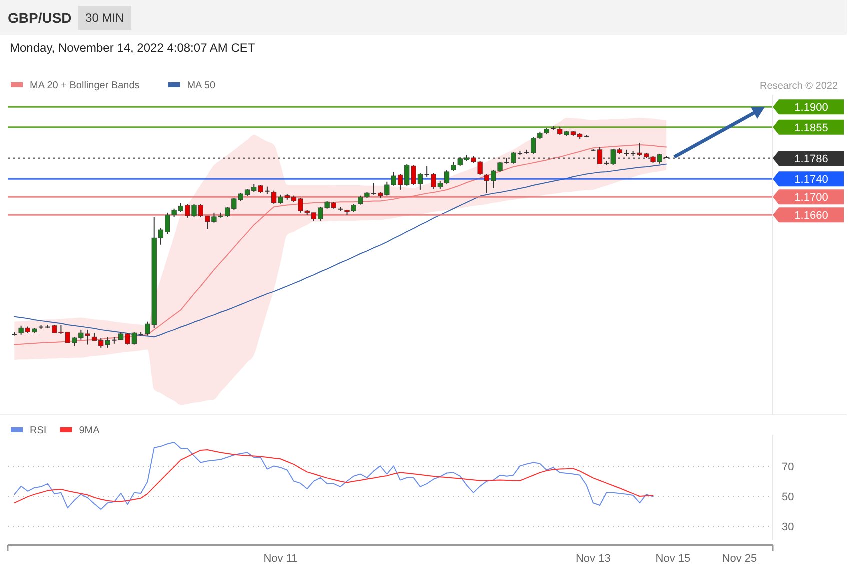 The height and width of the screenshot is (571, 861). What do you see at coordinates (788, 468) in the screenshot?
I see `y-tick-label: 70` at bounding box center [788, 468].